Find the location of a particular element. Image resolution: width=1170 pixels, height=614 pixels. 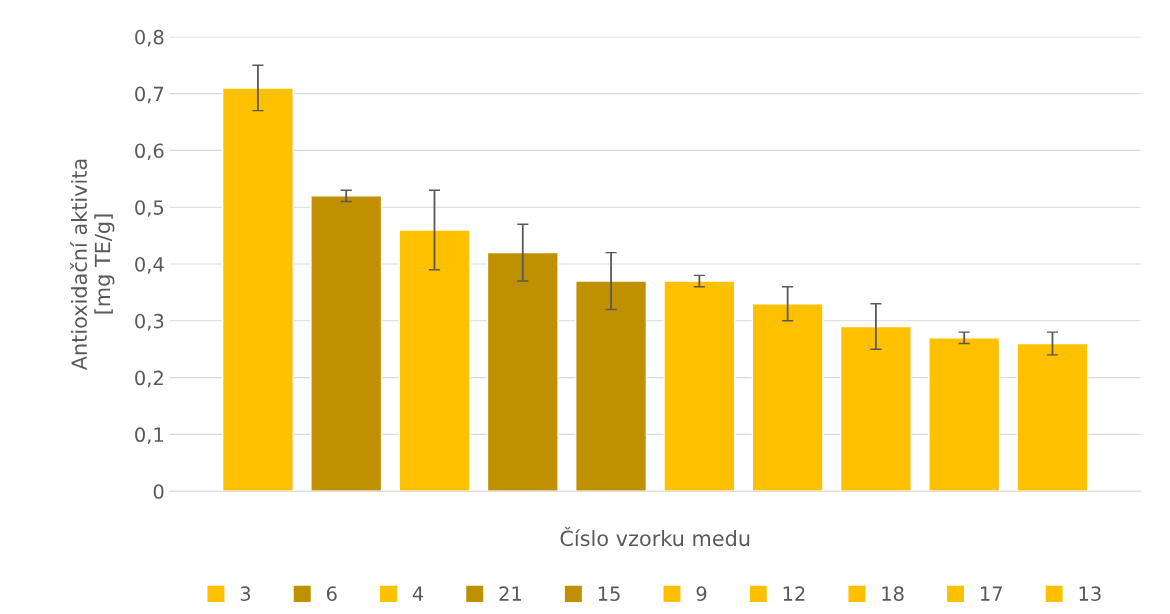

legend-label: 13 is located at coordinates (1090, 593).